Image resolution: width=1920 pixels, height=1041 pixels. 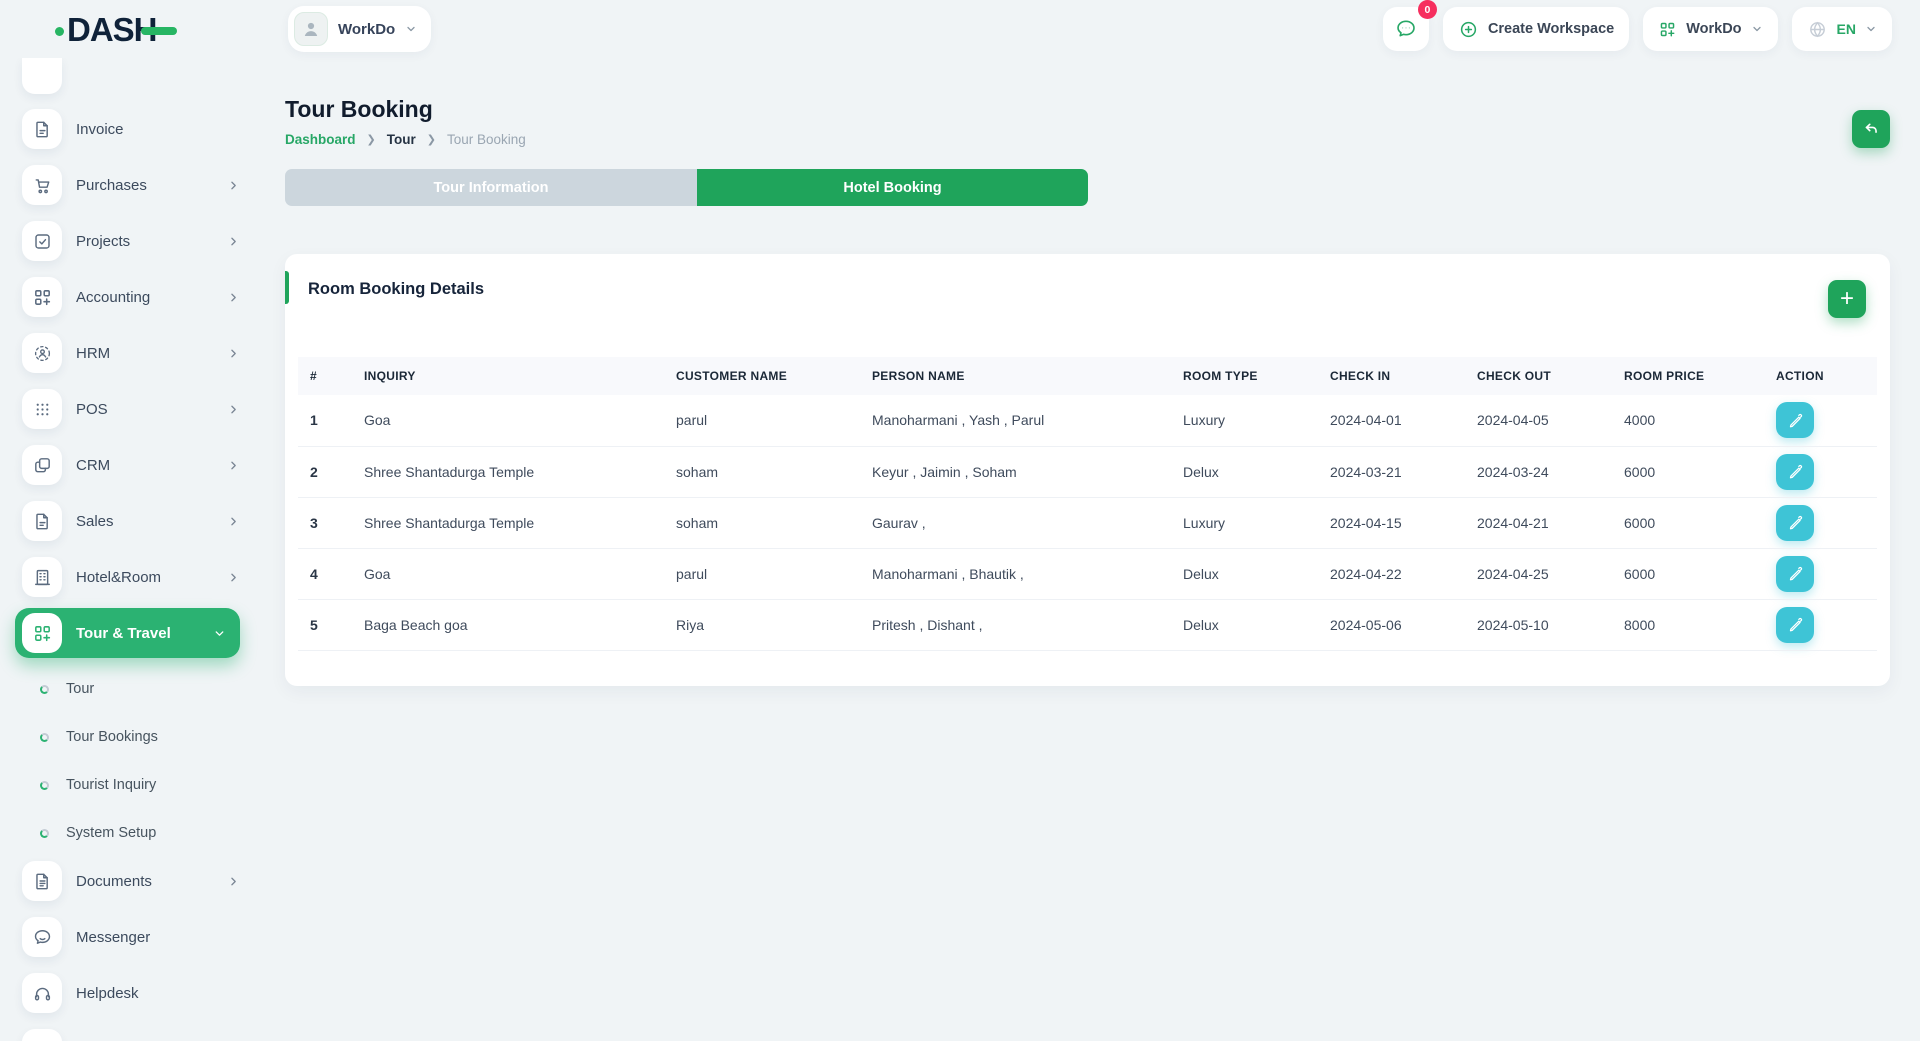 I want to click on sidebar-item-documents: Documents, so click(x=131, y=881).